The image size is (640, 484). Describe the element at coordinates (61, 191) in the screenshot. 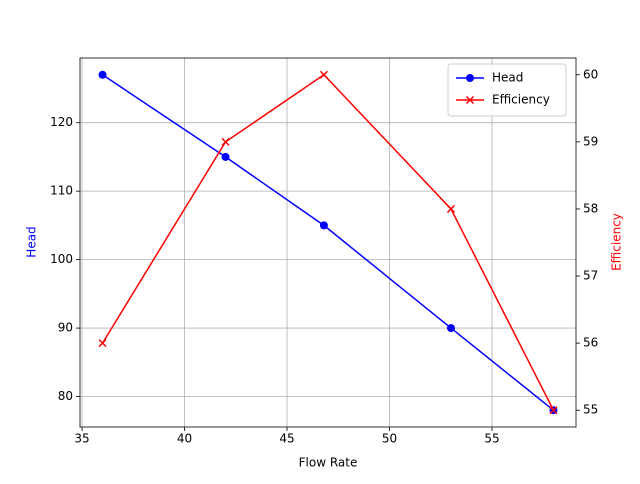

I see `y-tick-label: 110` at that location.